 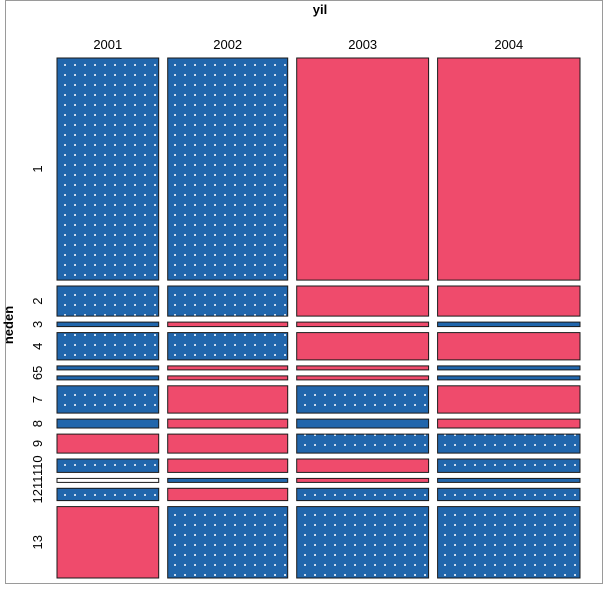 What do you see at coordinates (363, 378) in the screenshot?
I see `cell-row6-col2003` at bounding box center [363, 378].